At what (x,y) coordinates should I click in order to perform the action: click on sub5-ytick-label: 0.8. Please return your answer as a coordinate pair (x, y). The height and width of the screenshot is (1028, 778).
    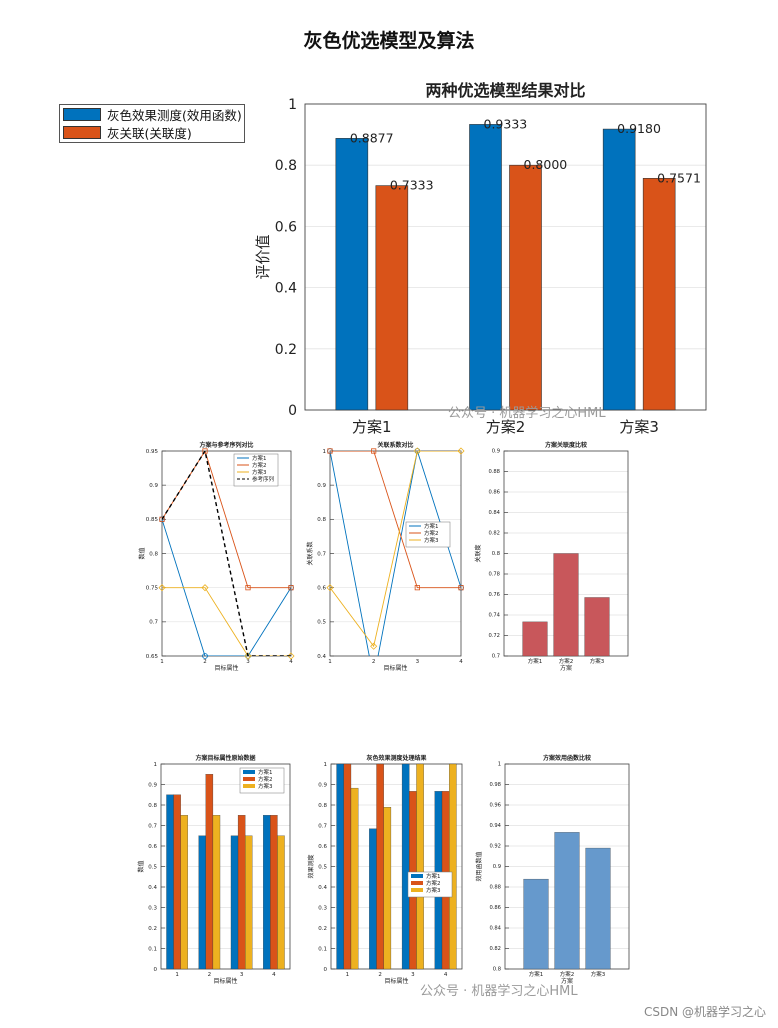
    Looking at the image, I should click on (322, 806).